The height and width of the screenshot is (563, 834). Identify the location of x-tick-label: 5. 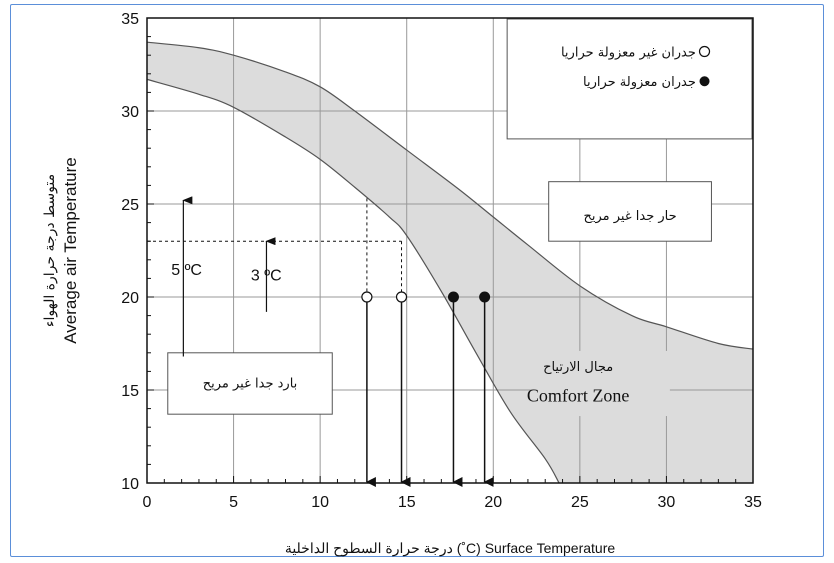
(233, 502).